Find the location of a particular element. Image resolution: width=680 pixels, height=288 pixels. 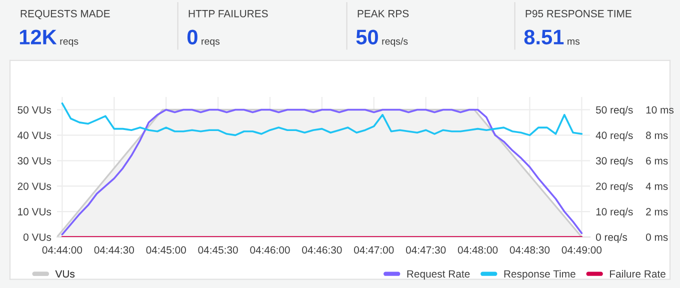

y2-tick-label: 0 req/s is located at coordinates (612, 238).